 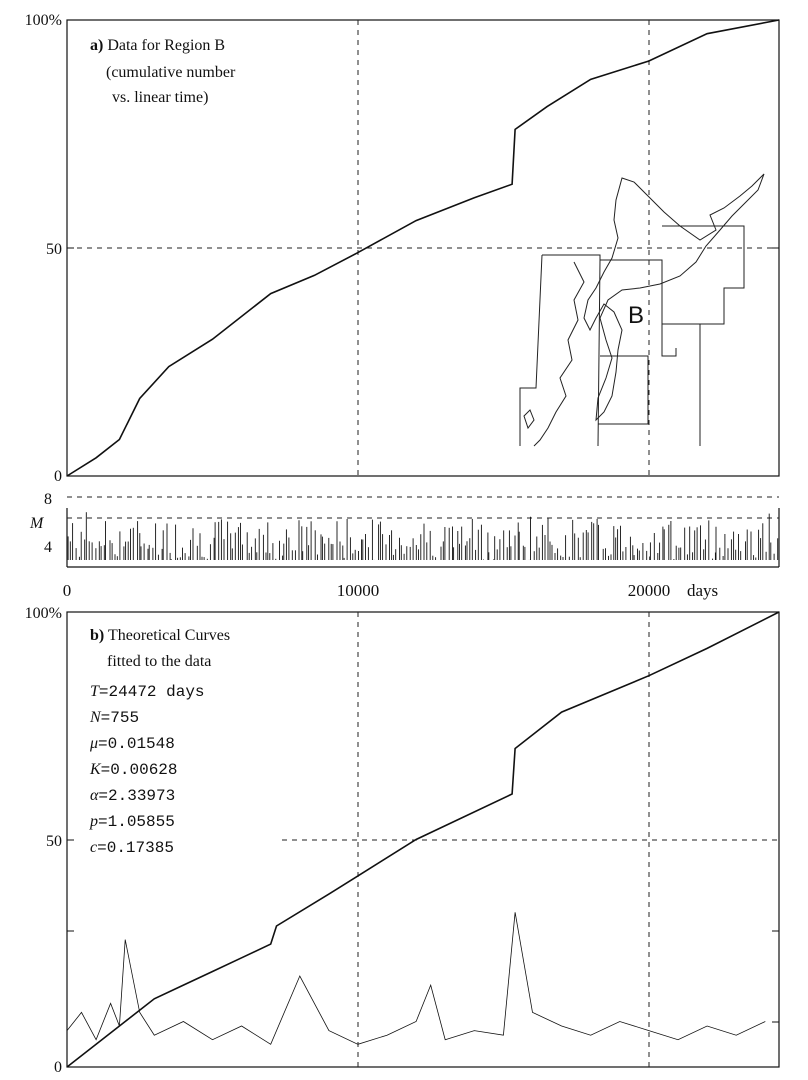 I want to click on x-tick-label-20000: 20000, so click(x=649, y=590).